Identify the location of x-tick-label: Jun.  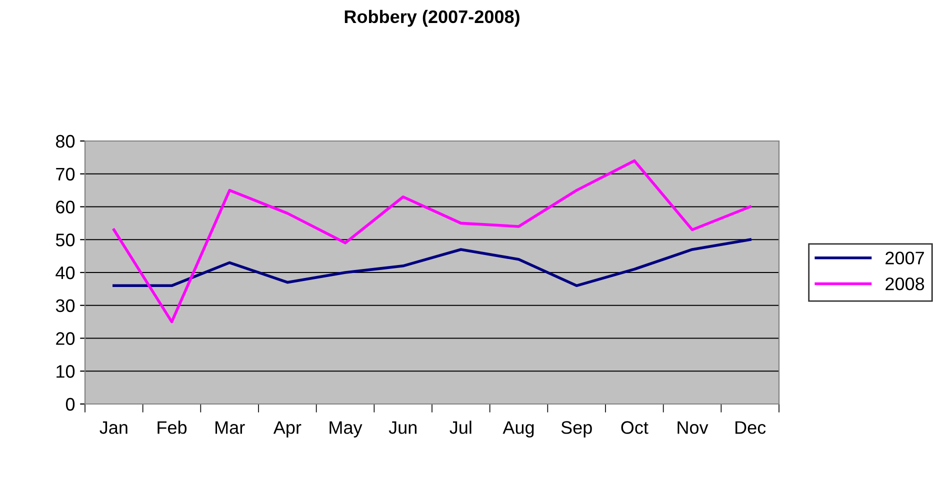
(402, 427).